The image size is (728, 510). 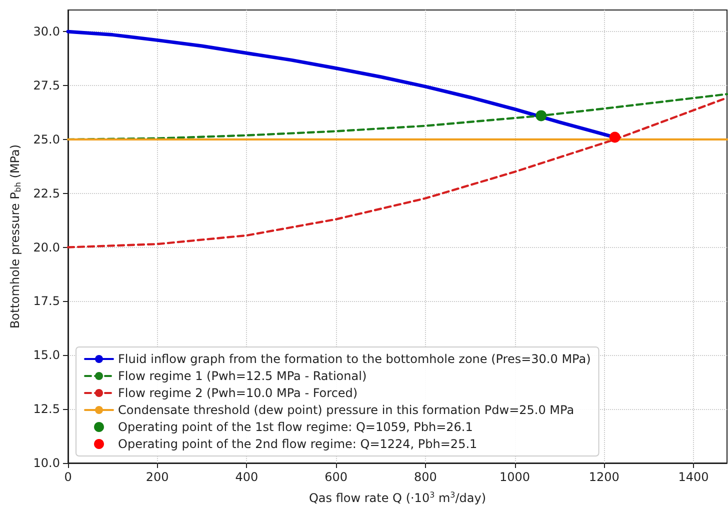 I want to click on x-tick-label: 800, so click(x=425, y=477).